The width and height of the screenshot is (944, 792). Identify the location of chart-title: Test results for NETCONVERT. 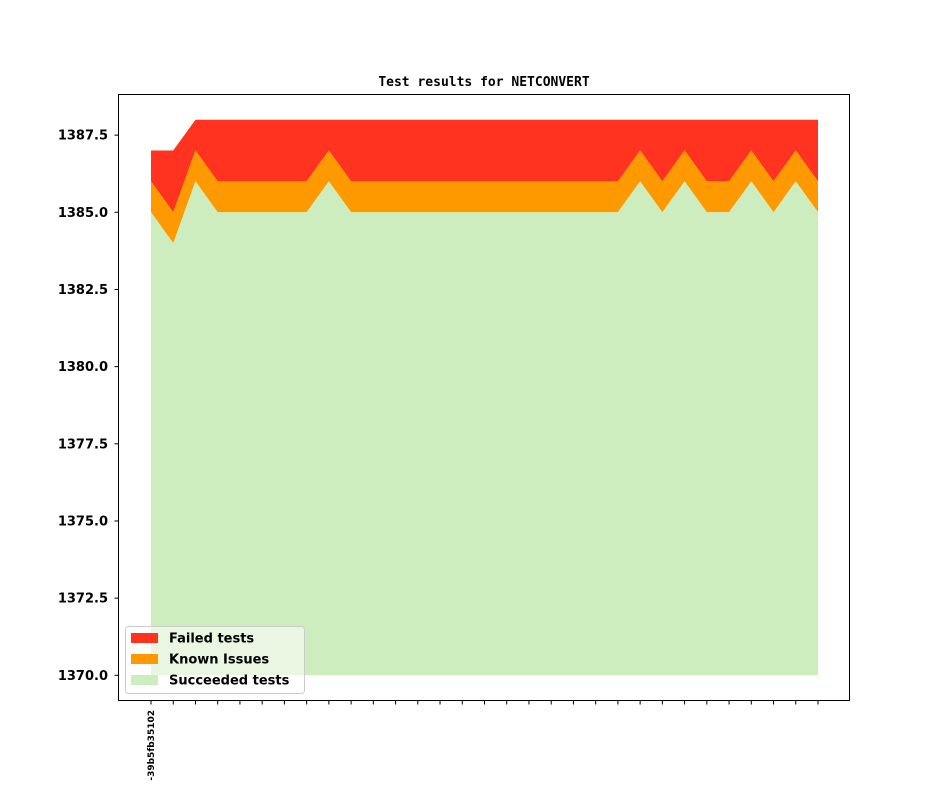
(483, 82).